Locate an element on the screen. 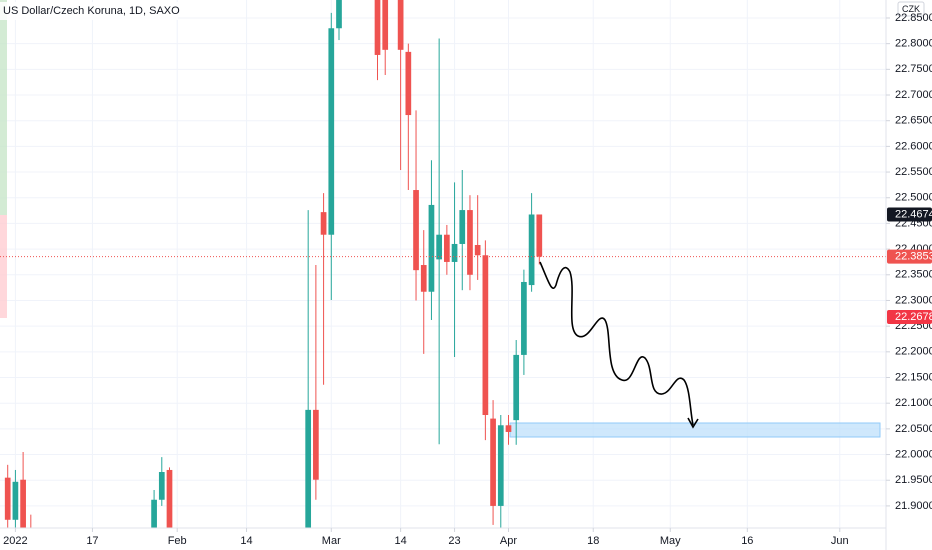  x-tick-label: Jun is located at coordinates (840, 541).